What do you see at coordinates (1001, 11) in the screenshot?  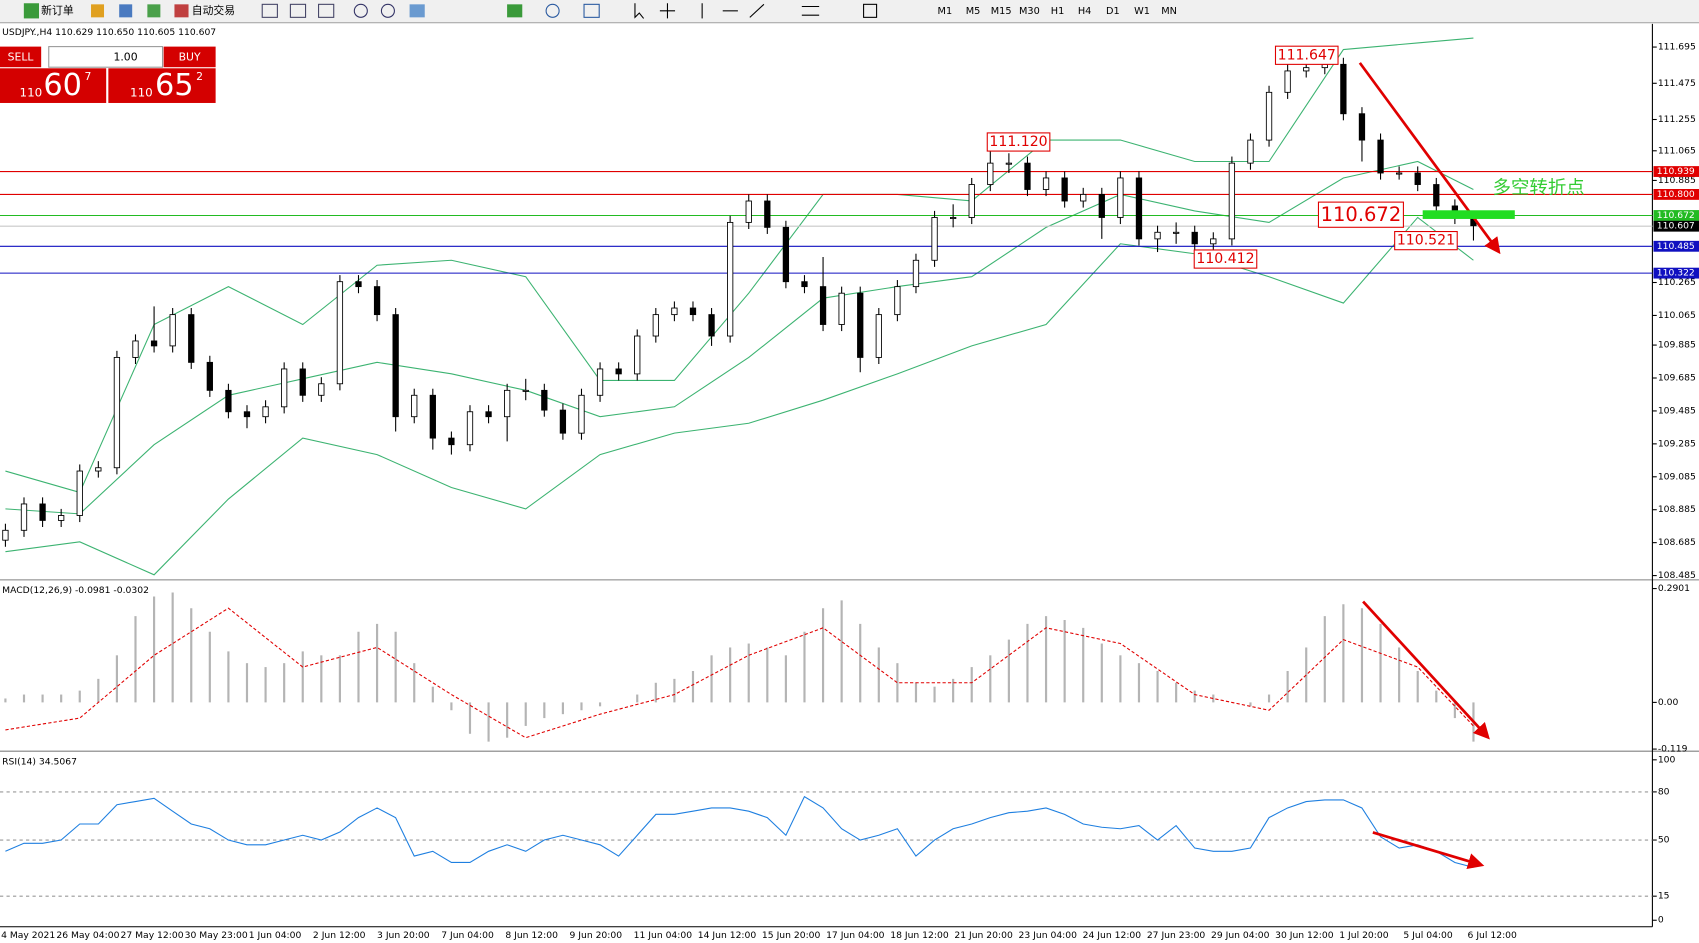 I see `timeframe-button: M15` at bounding box center [1001, 11].